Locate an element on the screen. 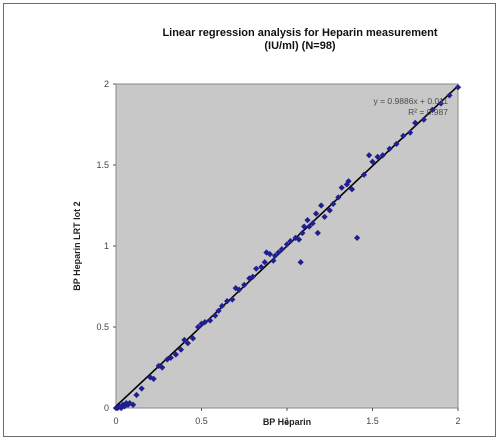 The image size is (501, 441). x-axis-label: BP Heparin is located at coordinates (287, 422).